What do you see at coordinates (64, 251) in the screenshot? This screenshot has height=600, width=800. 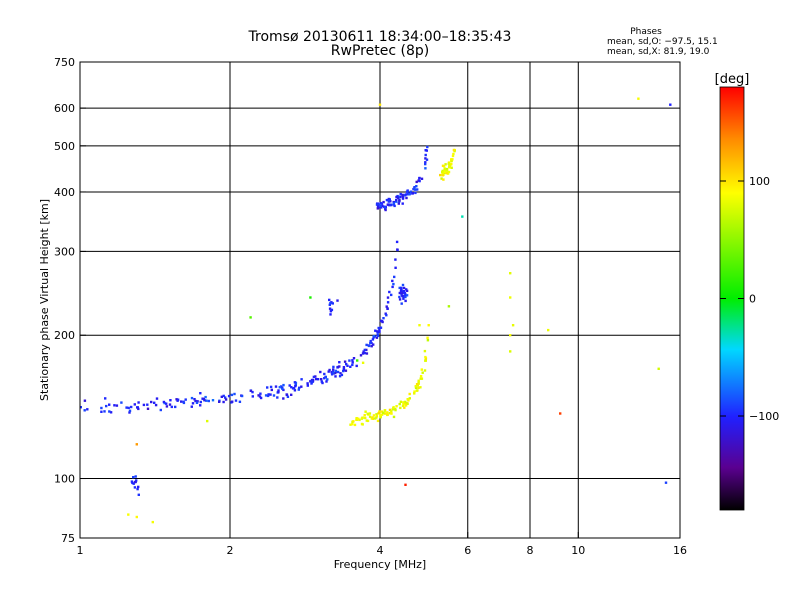 I see `y-tick-label: 300` at bounding box center [64, 251].